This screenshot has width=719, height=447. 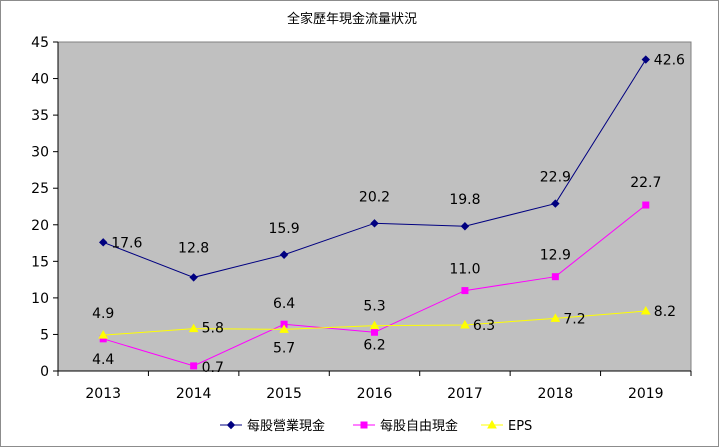 What do you see at coordinates (40, 189) in the screenshot?
I see `y-tick-label: 25` at bounding box center [40, 189].